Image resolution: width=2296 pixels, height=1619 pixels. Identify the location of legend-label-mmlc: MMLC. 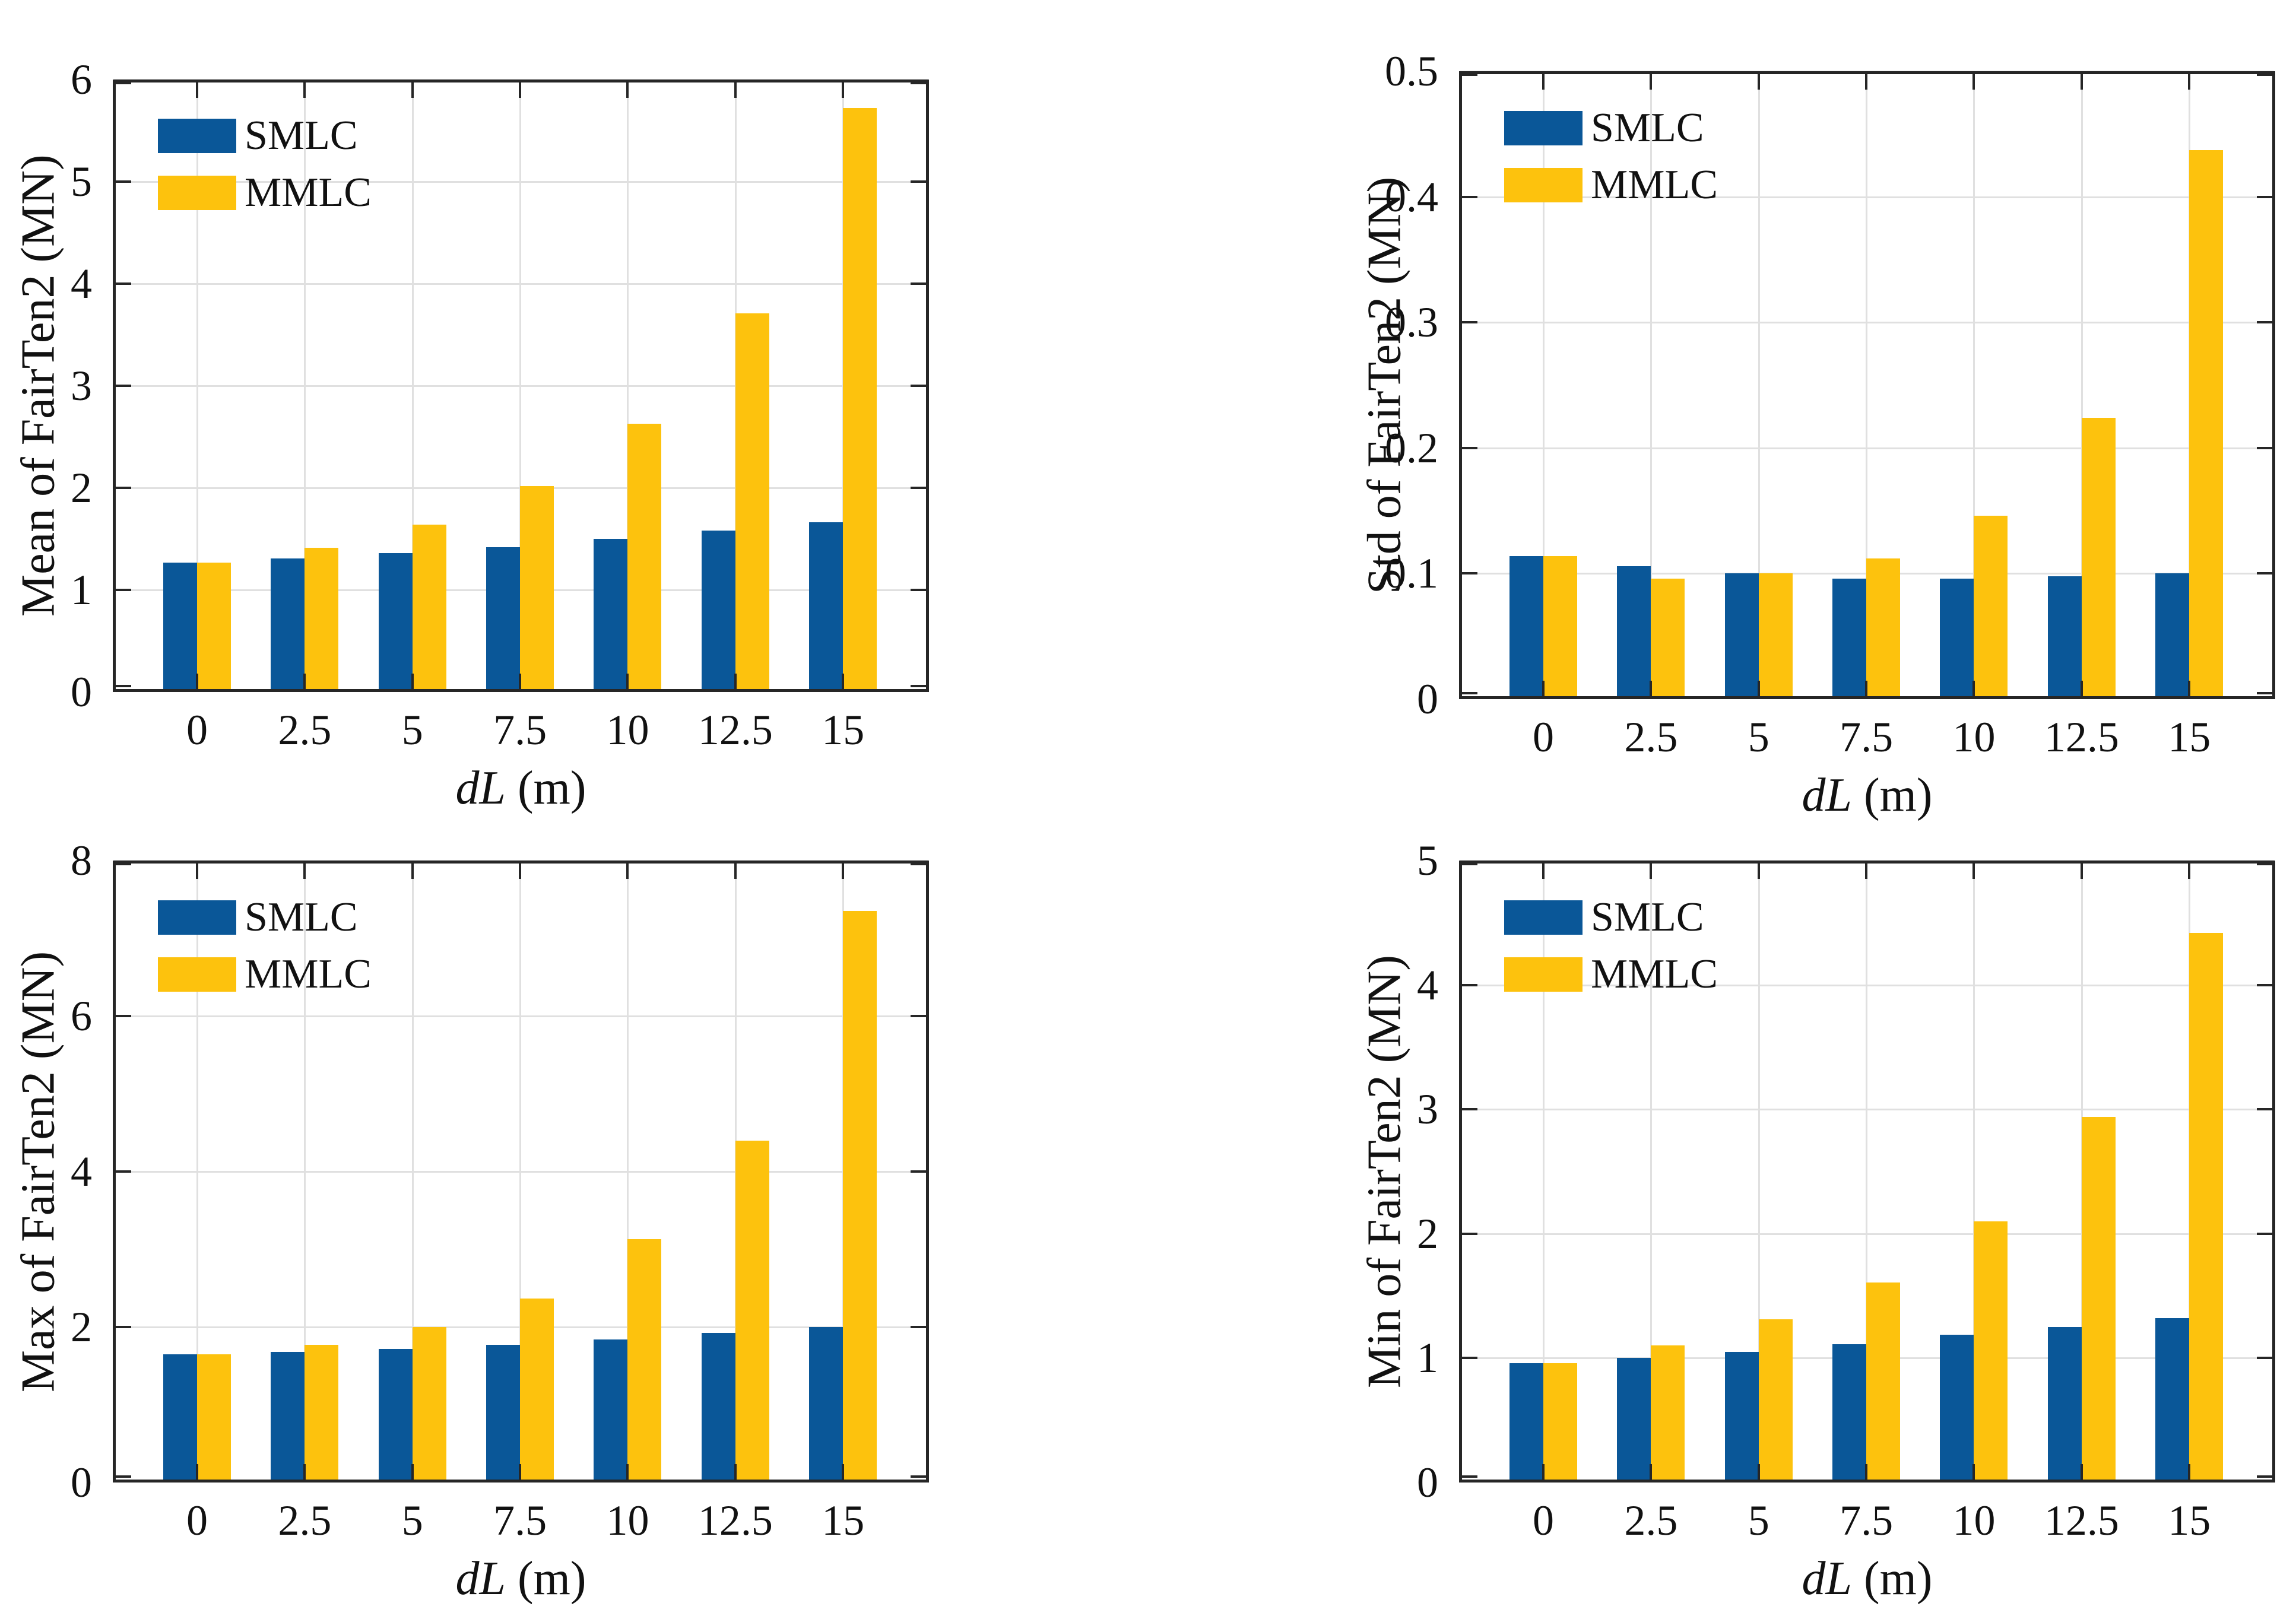
(309, 192).